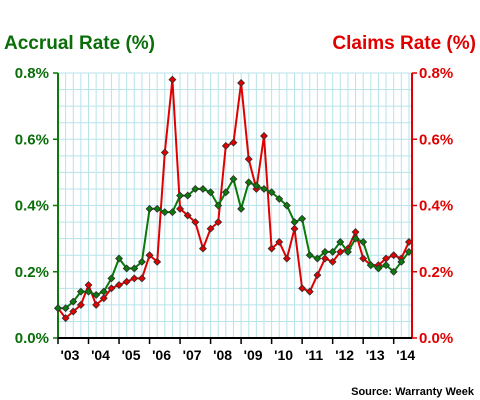 The image size is (480, 400). What do you see at coordinates (32, 139) in the screenshot?
I see `left-tick-label: 0.6%` at bounding box center [32, 139].